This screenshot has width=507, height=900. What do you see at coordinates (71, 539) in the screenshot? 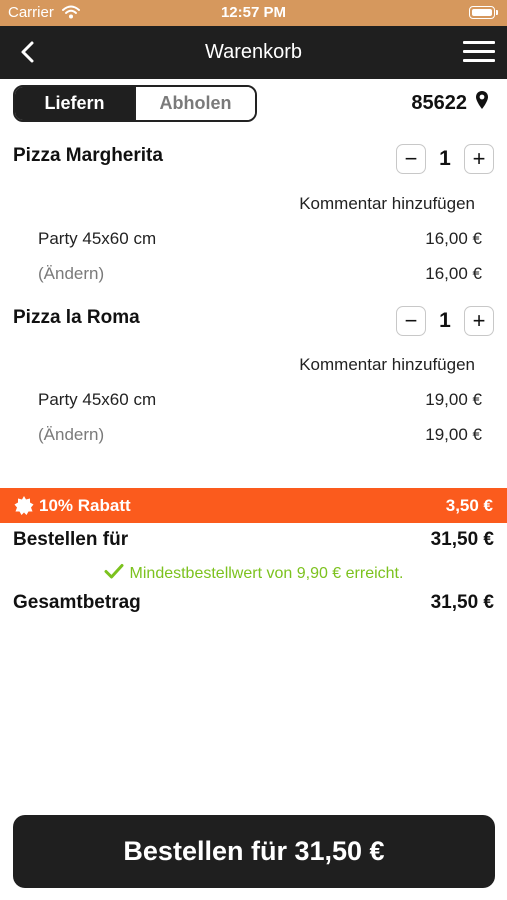
I see `order-for-label: Bestellen für` at bounding box center [71, 539].